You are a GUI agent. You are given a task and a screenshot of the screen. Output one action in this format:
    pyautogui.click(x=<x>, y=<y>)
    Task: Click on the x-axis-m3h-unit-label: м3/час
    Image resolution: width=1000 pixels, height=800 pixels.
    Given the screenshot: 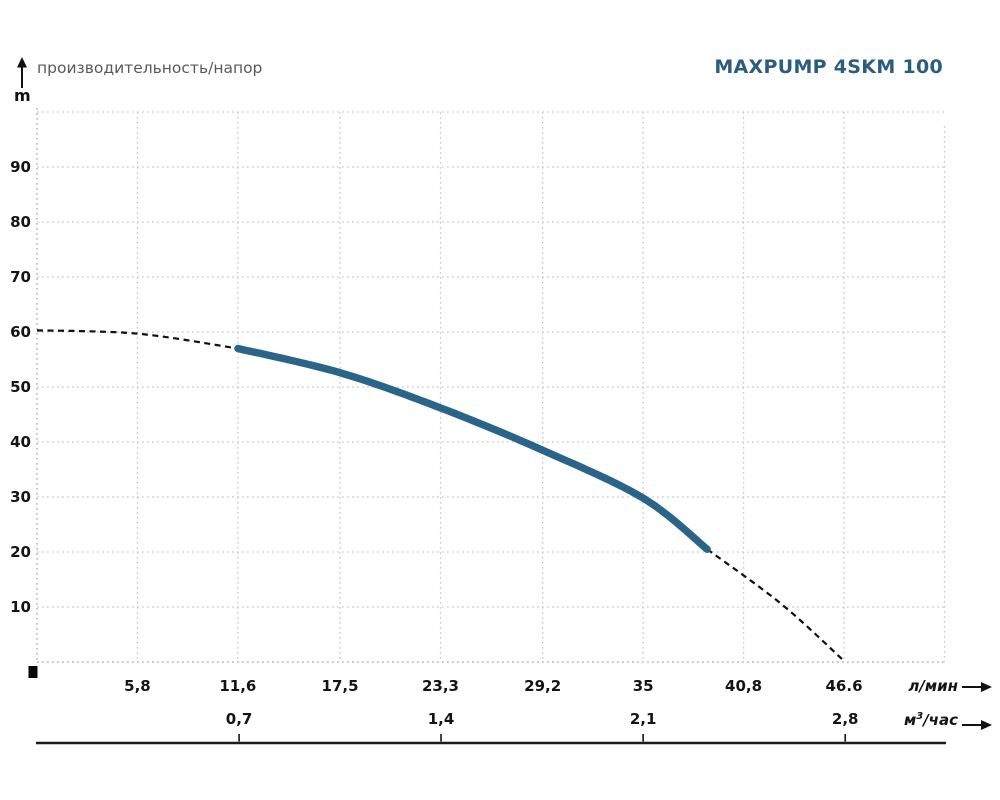 What is the action you would take?
    pyautogui.click(x=916, y=720)
    